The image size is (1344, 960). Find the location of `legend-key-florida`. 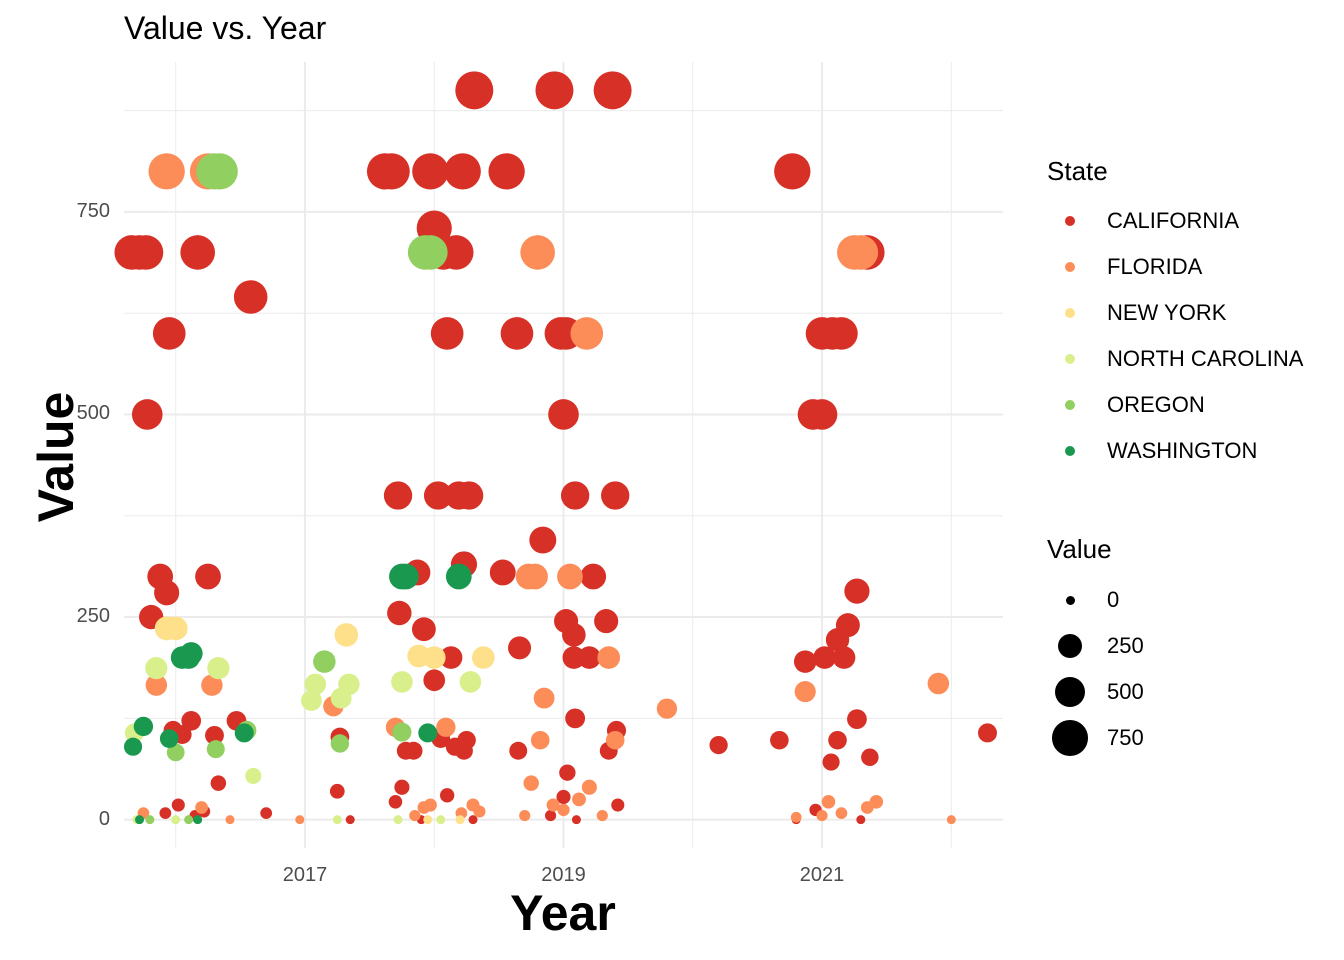

legend-key-florida is located at coordinates (1070, 267).